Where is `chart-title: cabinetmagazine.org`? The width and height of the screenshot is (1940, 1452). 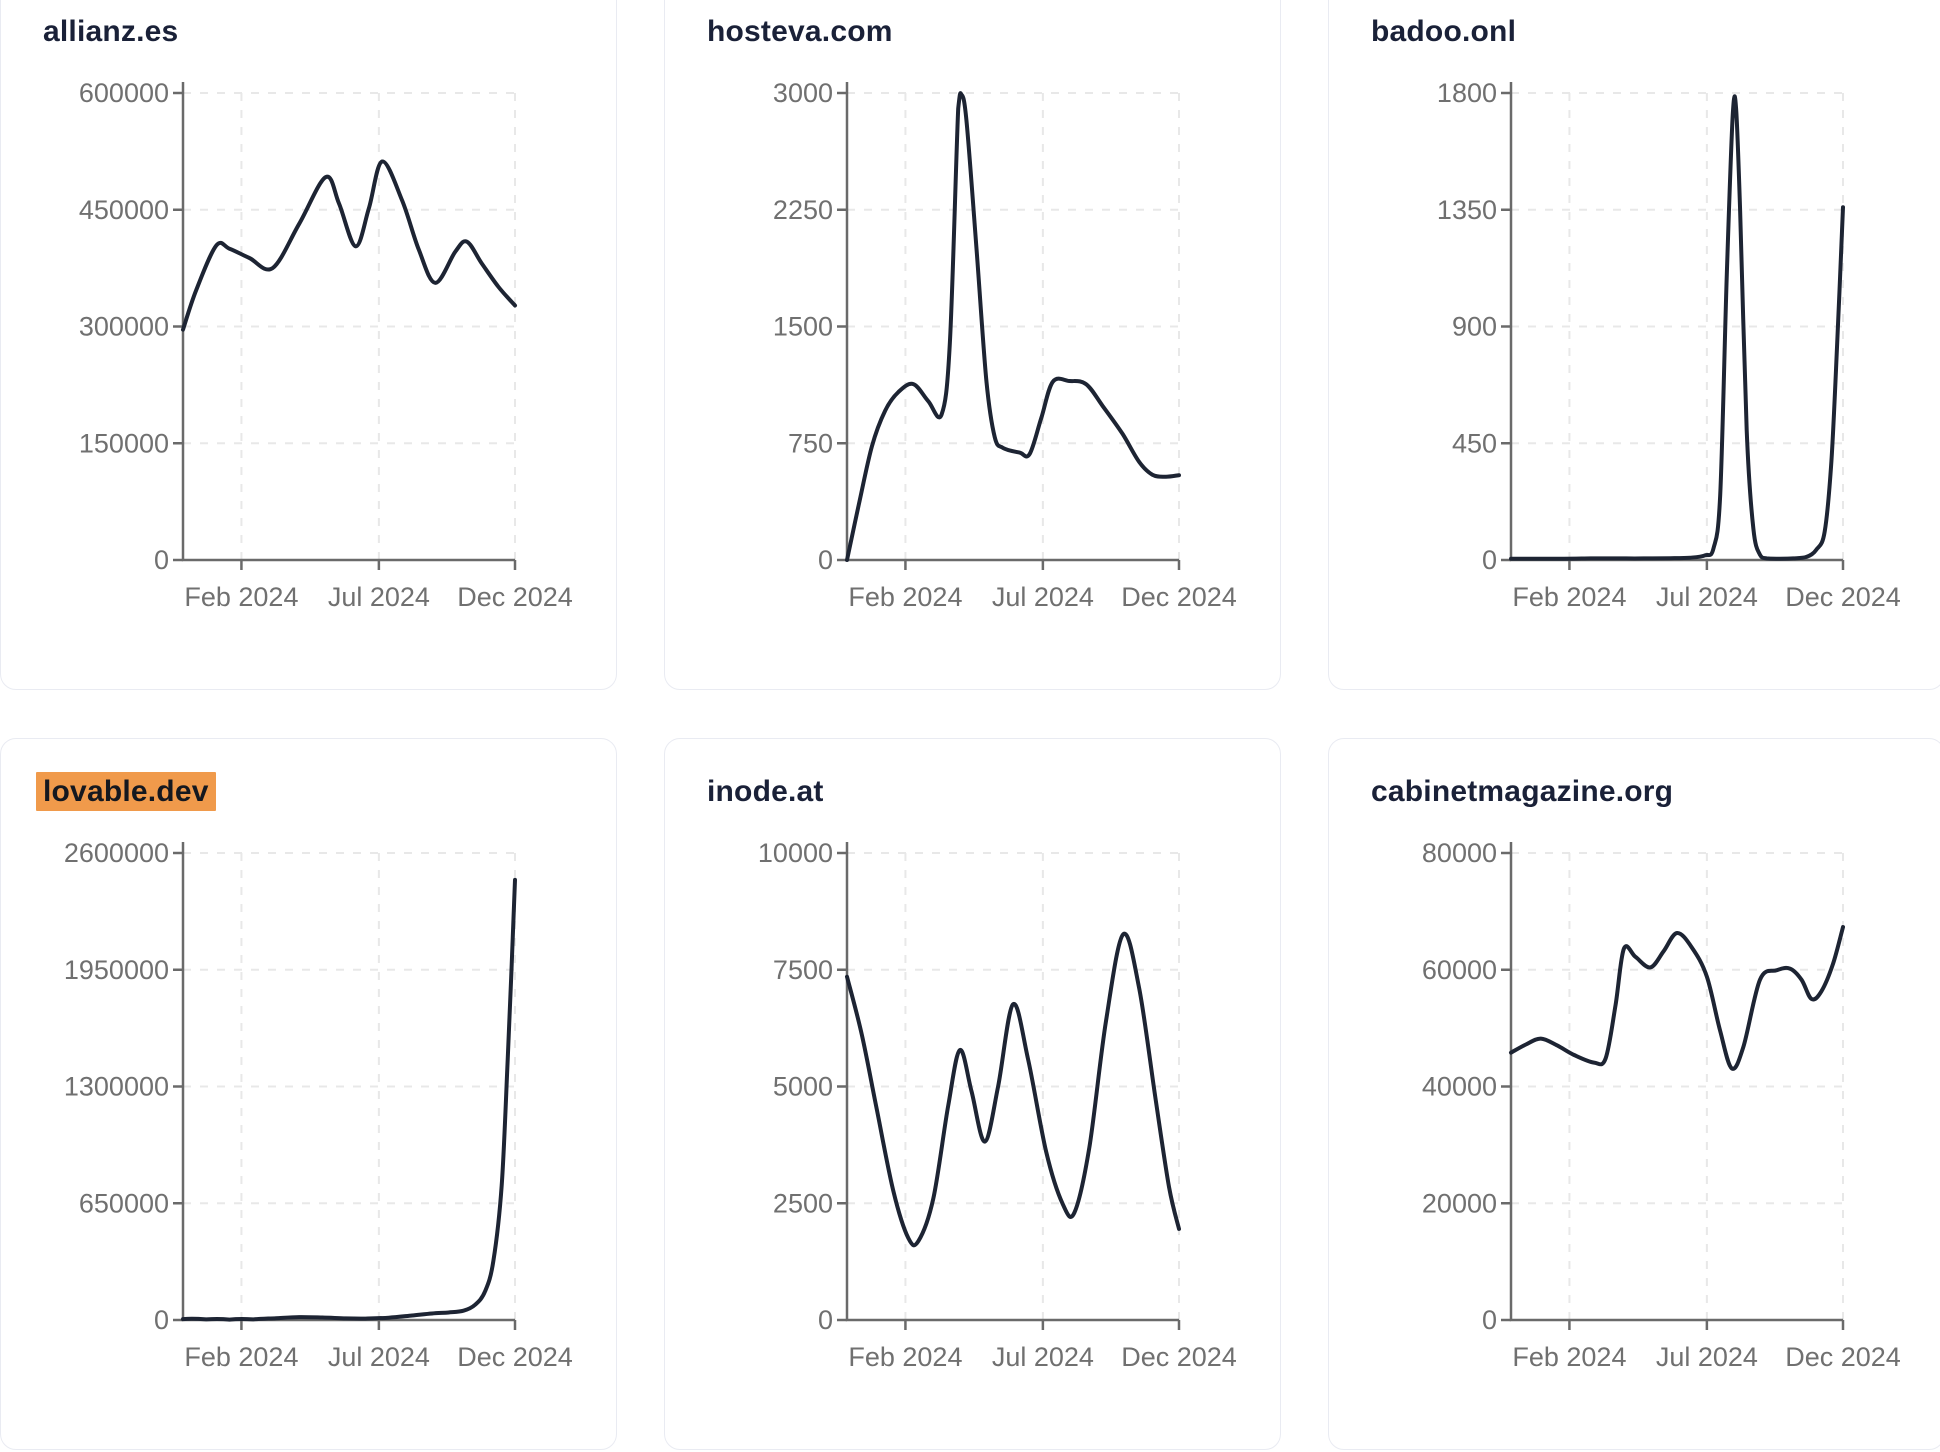 chart-title: cabinetmagazine.org is located at coordinates (1522, 792).